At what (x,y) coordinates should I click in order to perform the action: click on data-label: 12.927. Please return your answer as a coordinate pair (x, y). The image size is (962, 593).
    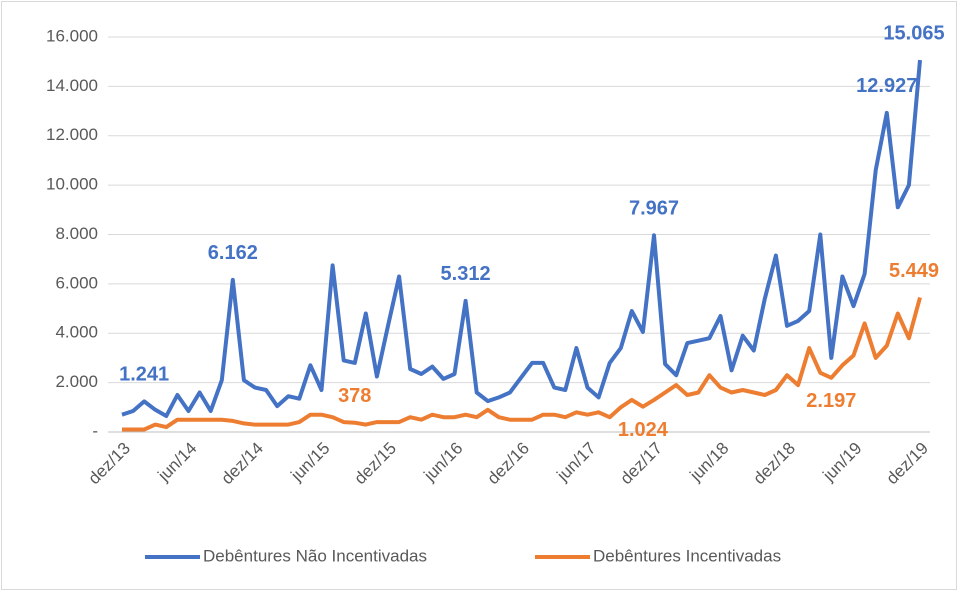
    Looking at the image, I should click on (886, 86).